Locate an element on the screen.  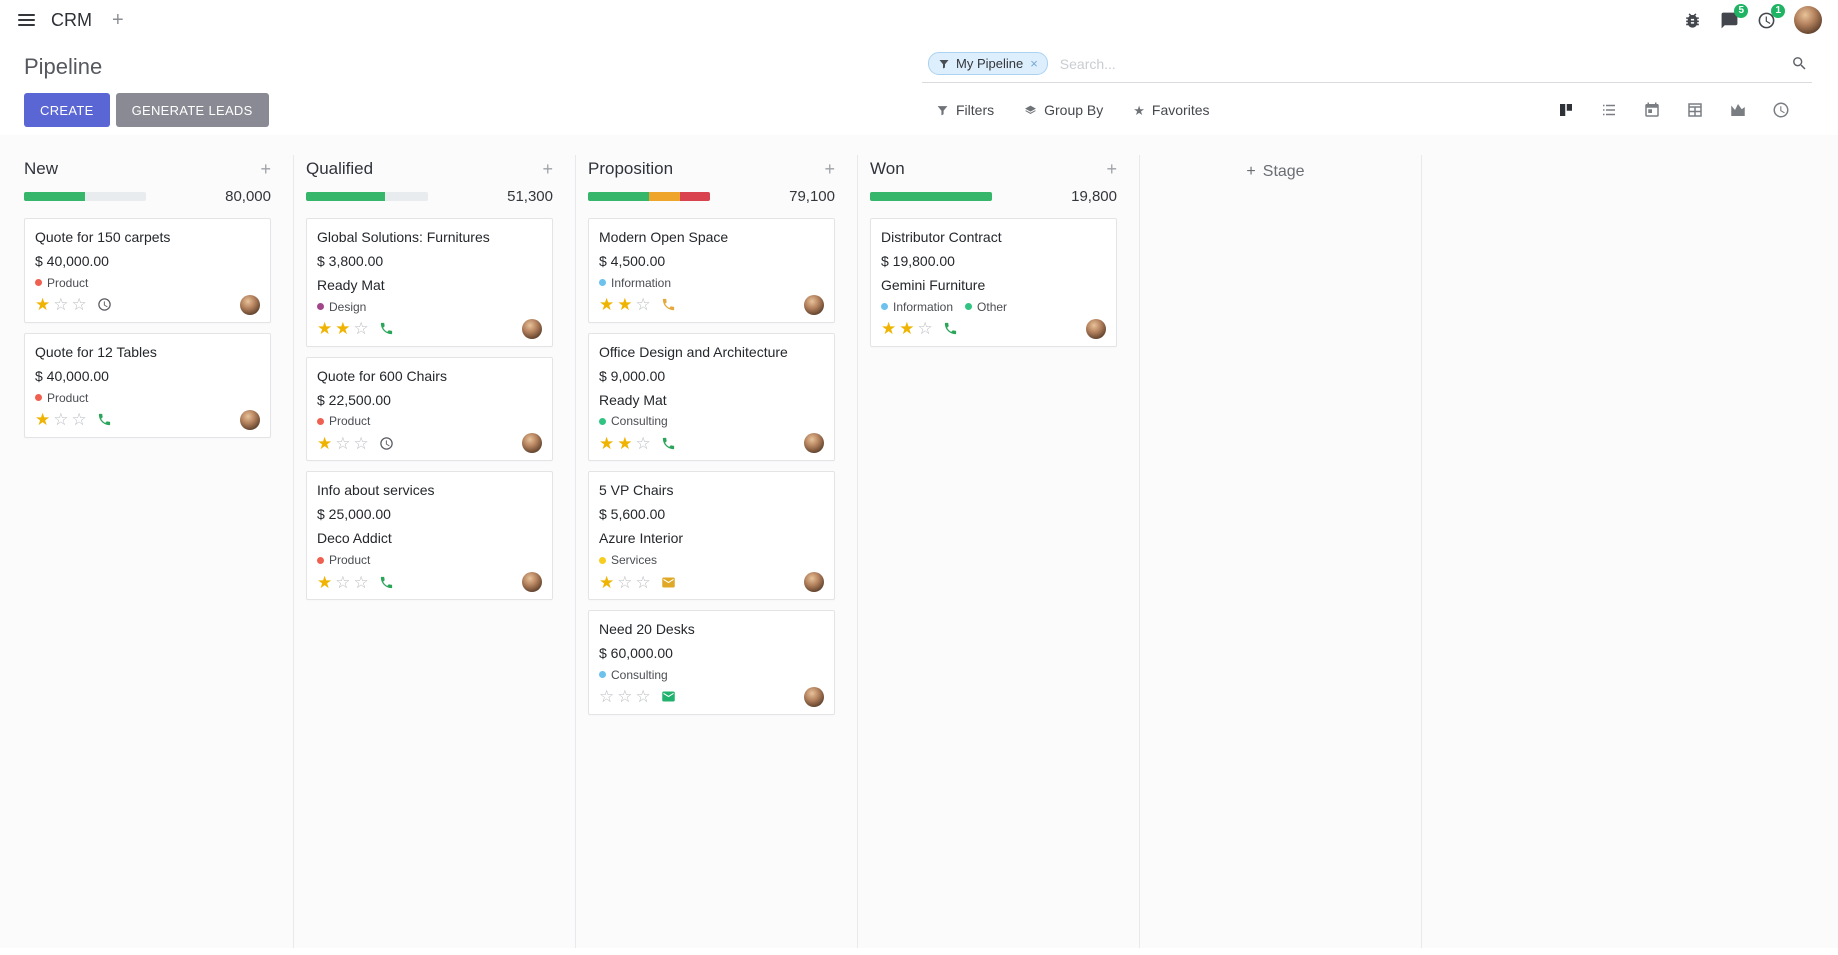
view-switch-list-icon is located at coordinates (1609, 110).